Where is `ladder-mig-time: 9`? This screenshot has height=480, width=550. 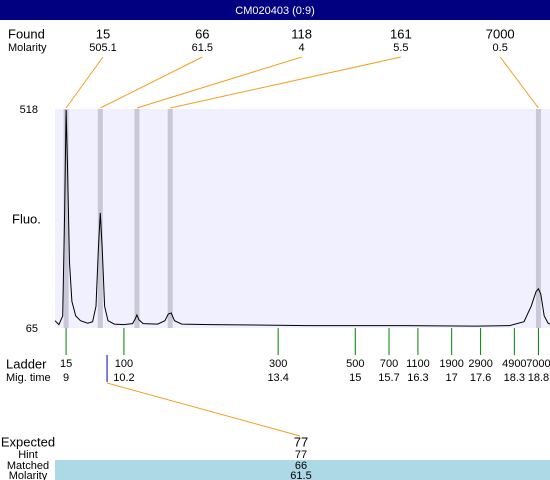 ladder-mig-time: 9 is located at coordinates (66, 378).